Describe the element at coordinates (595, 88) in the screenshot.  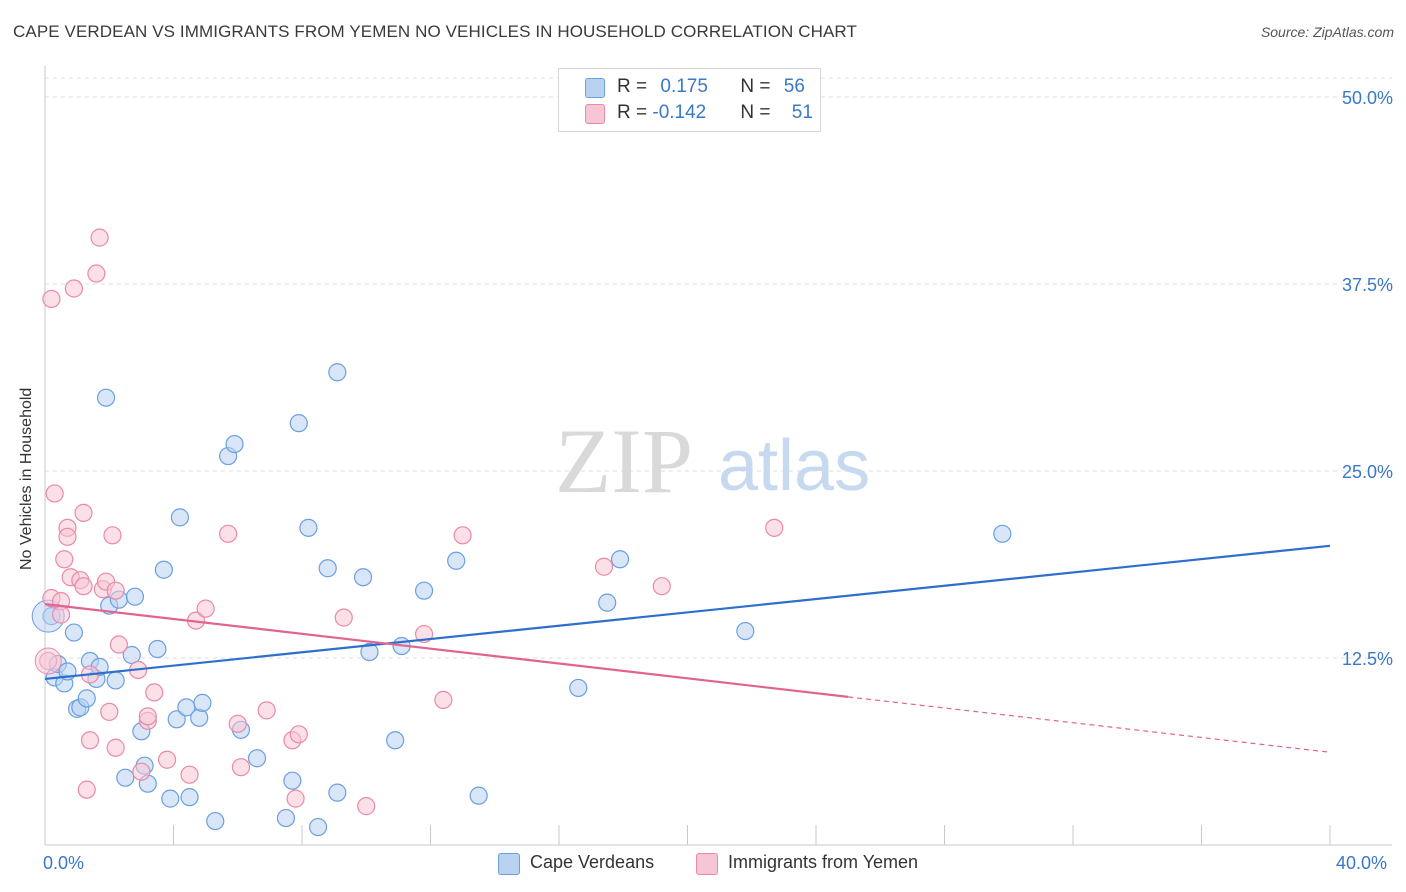
I see `legend-swatch-blue` at that location.